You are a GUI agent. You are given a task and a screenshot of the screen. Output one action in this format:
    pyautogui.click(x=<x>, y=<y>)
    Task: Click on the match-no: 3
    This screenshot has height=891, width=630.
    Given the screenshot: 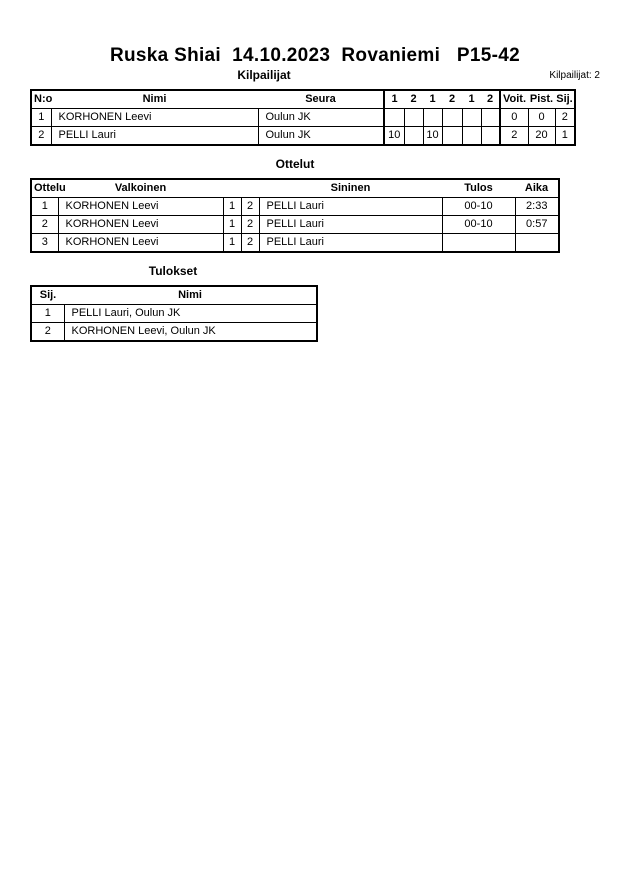 What is the action you would take?
    pyautogui.click(x=44, y=243)
    